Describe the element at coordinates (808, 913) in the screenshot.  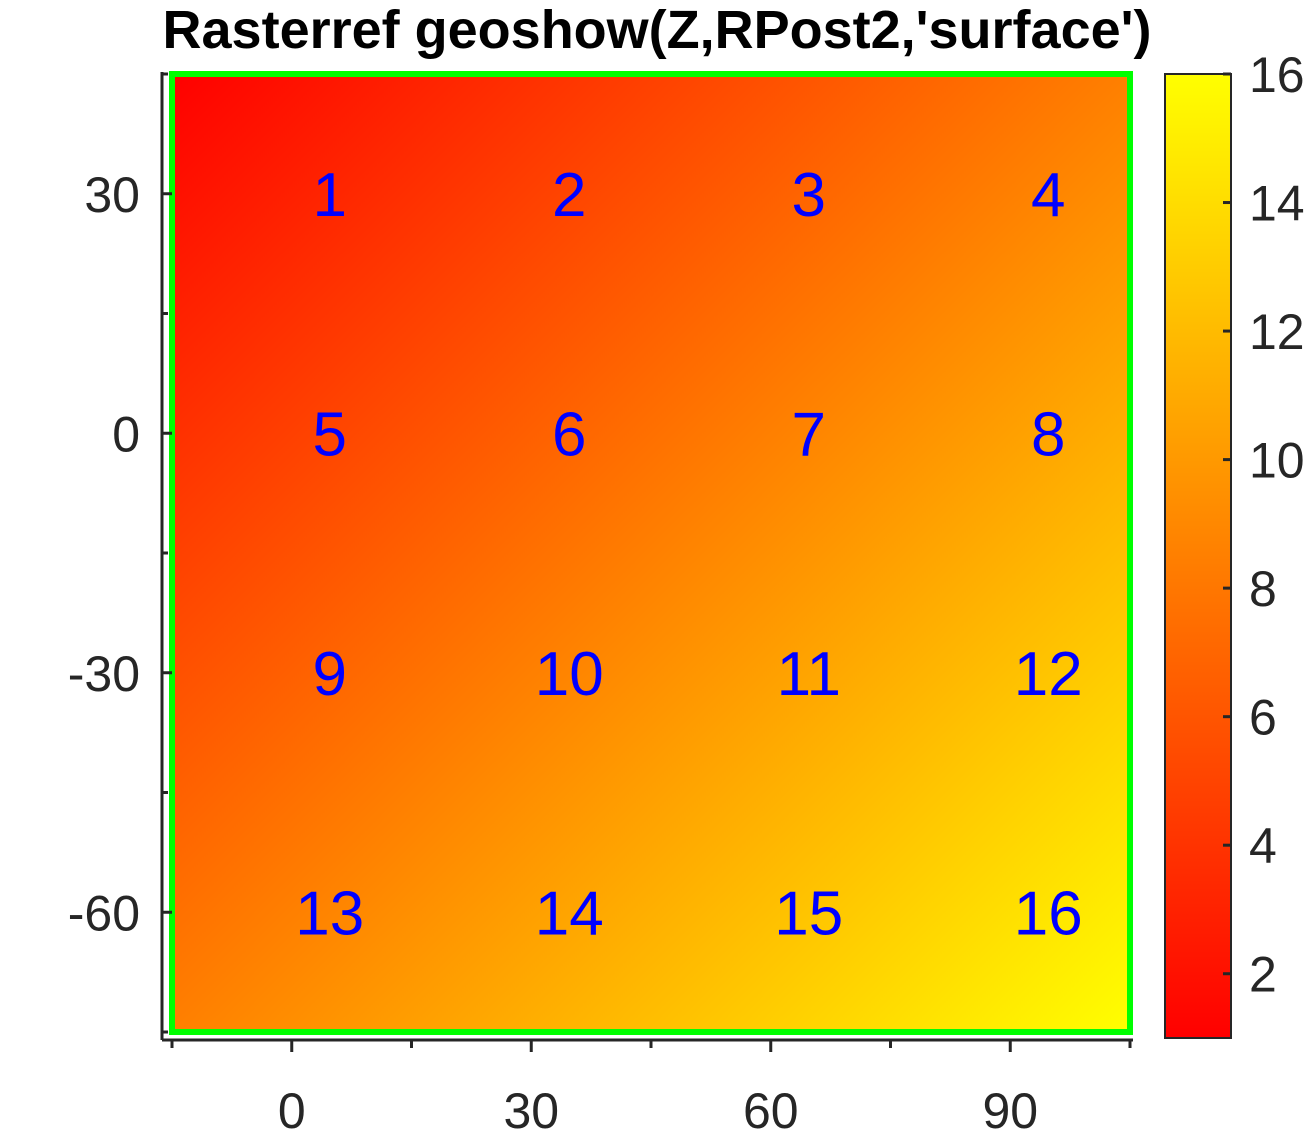
I see `cell-value-label: 15` at that location.